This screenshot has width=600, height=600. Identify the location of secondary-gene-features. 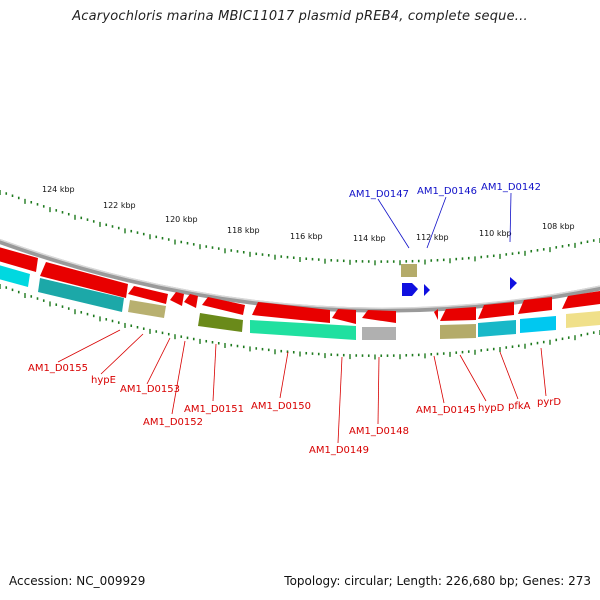
(300, 302).